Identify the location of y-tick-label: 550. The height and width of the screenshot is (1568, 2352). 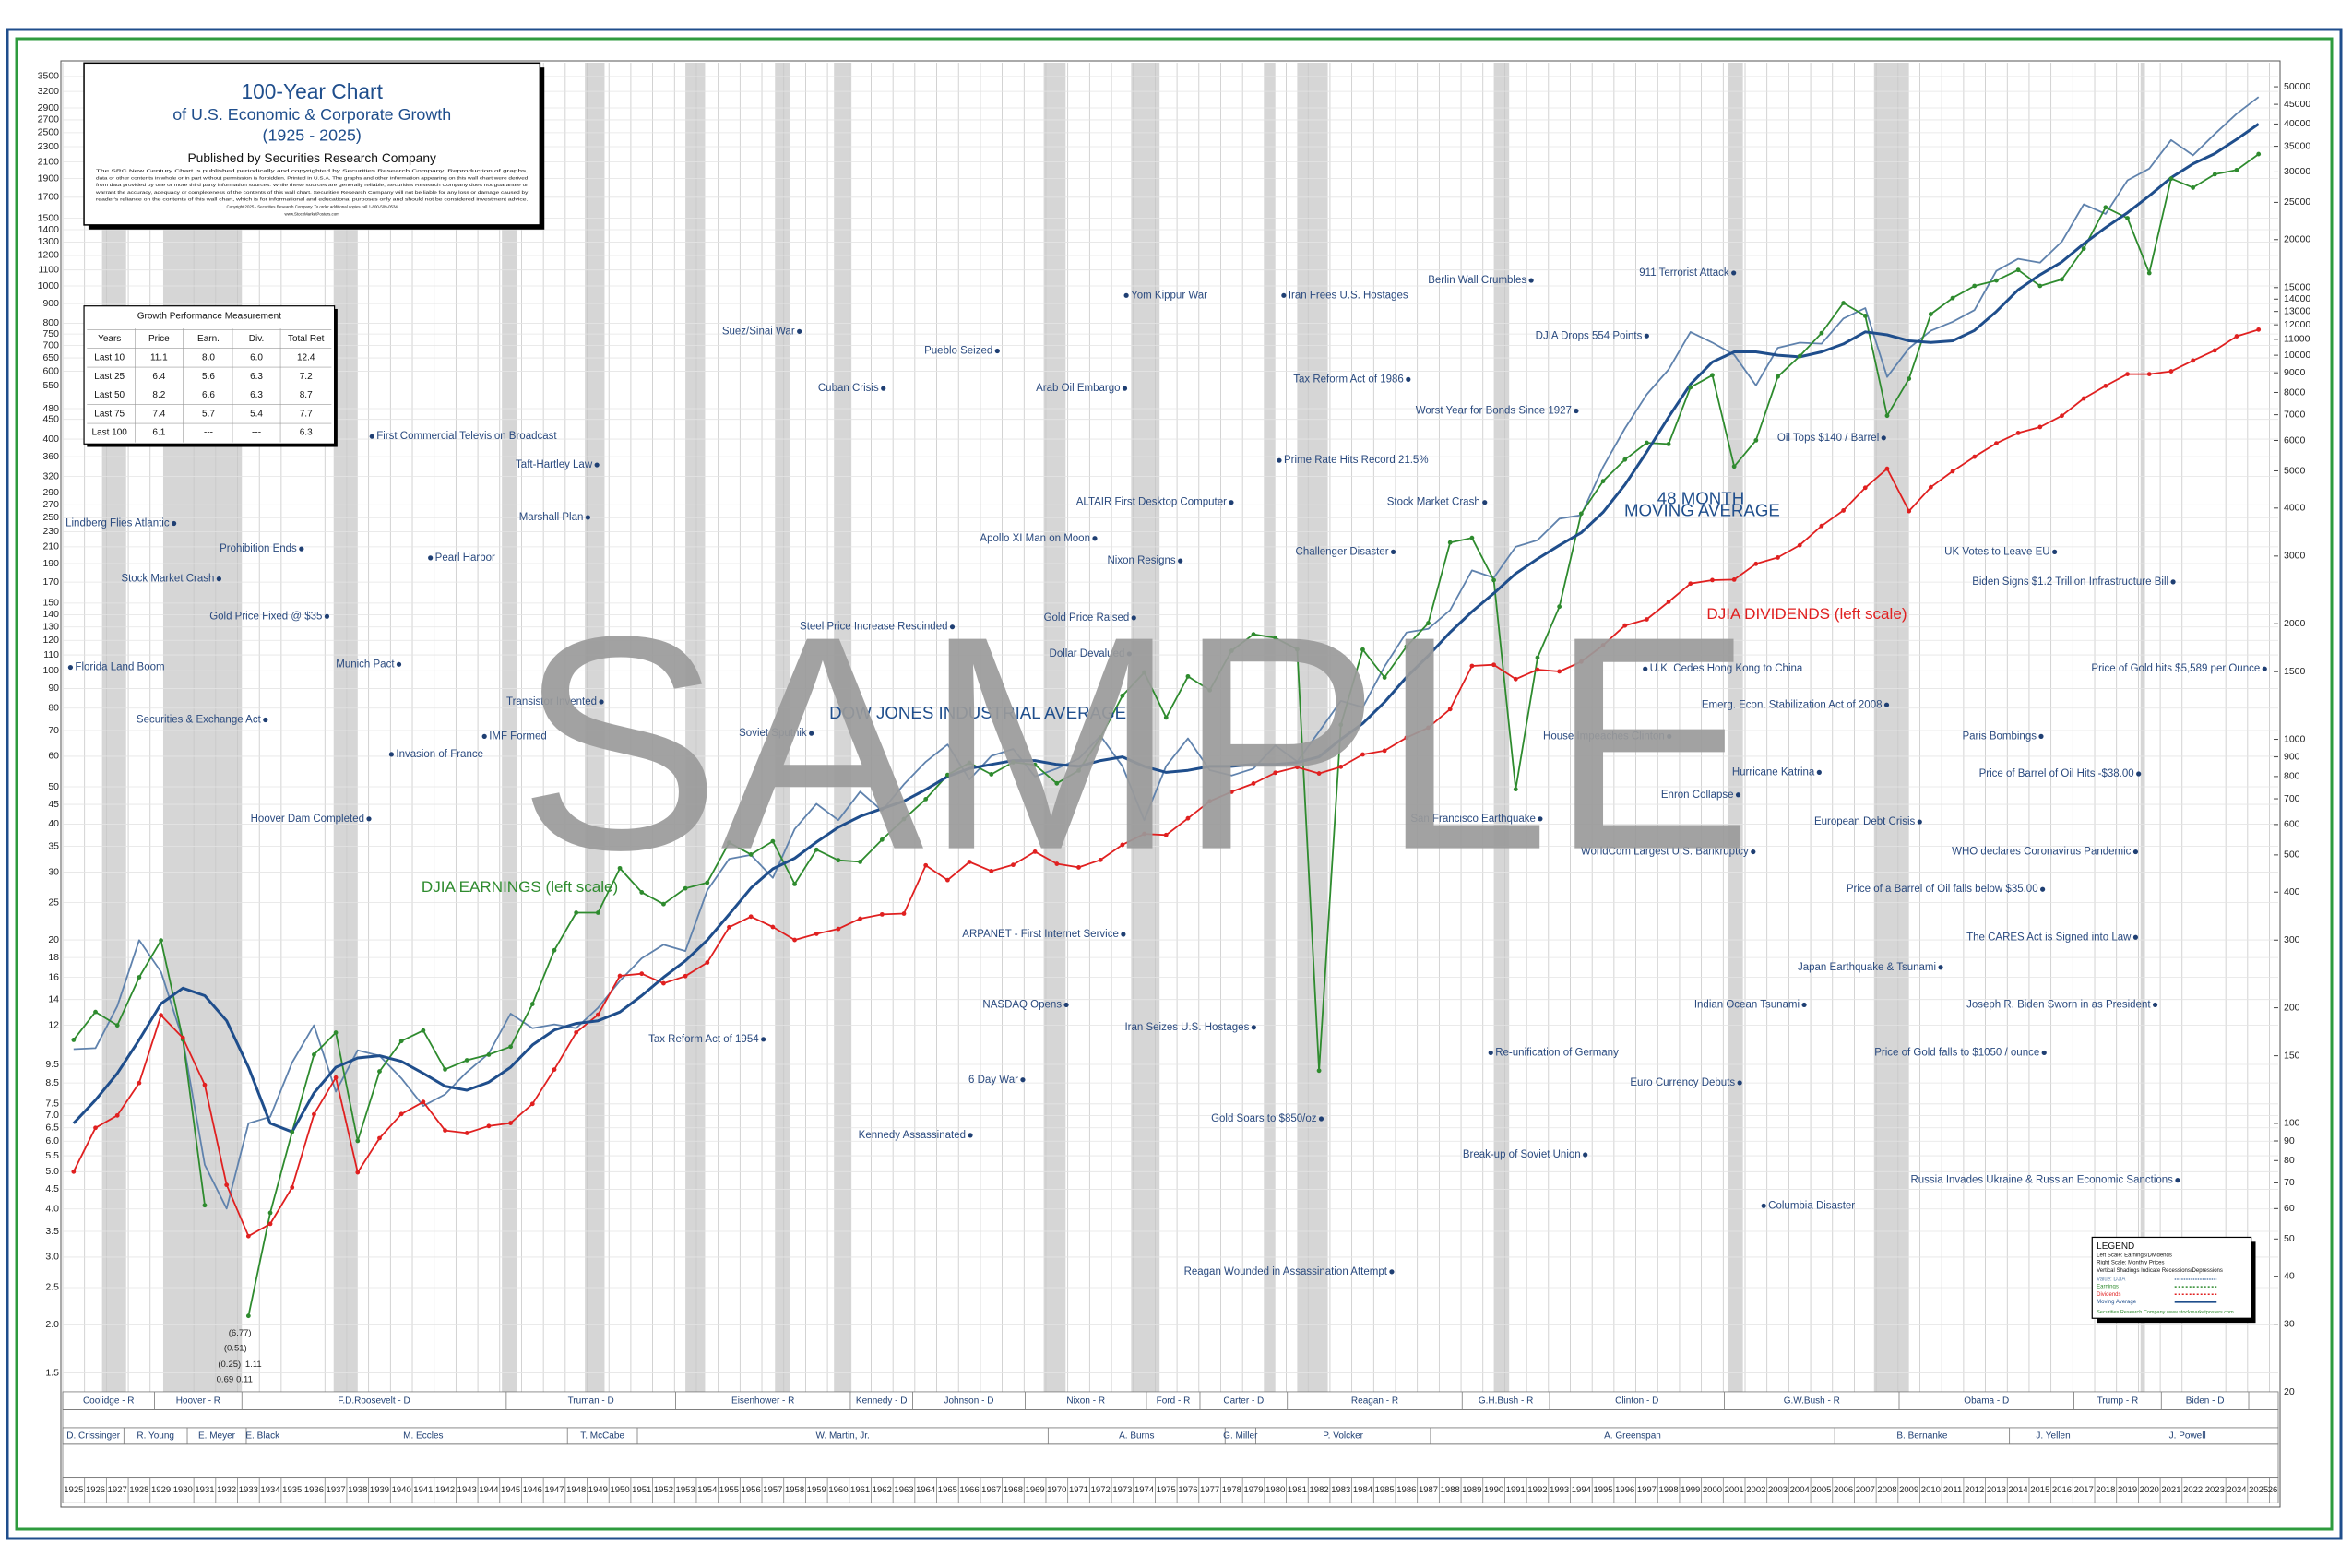
(50, 385).